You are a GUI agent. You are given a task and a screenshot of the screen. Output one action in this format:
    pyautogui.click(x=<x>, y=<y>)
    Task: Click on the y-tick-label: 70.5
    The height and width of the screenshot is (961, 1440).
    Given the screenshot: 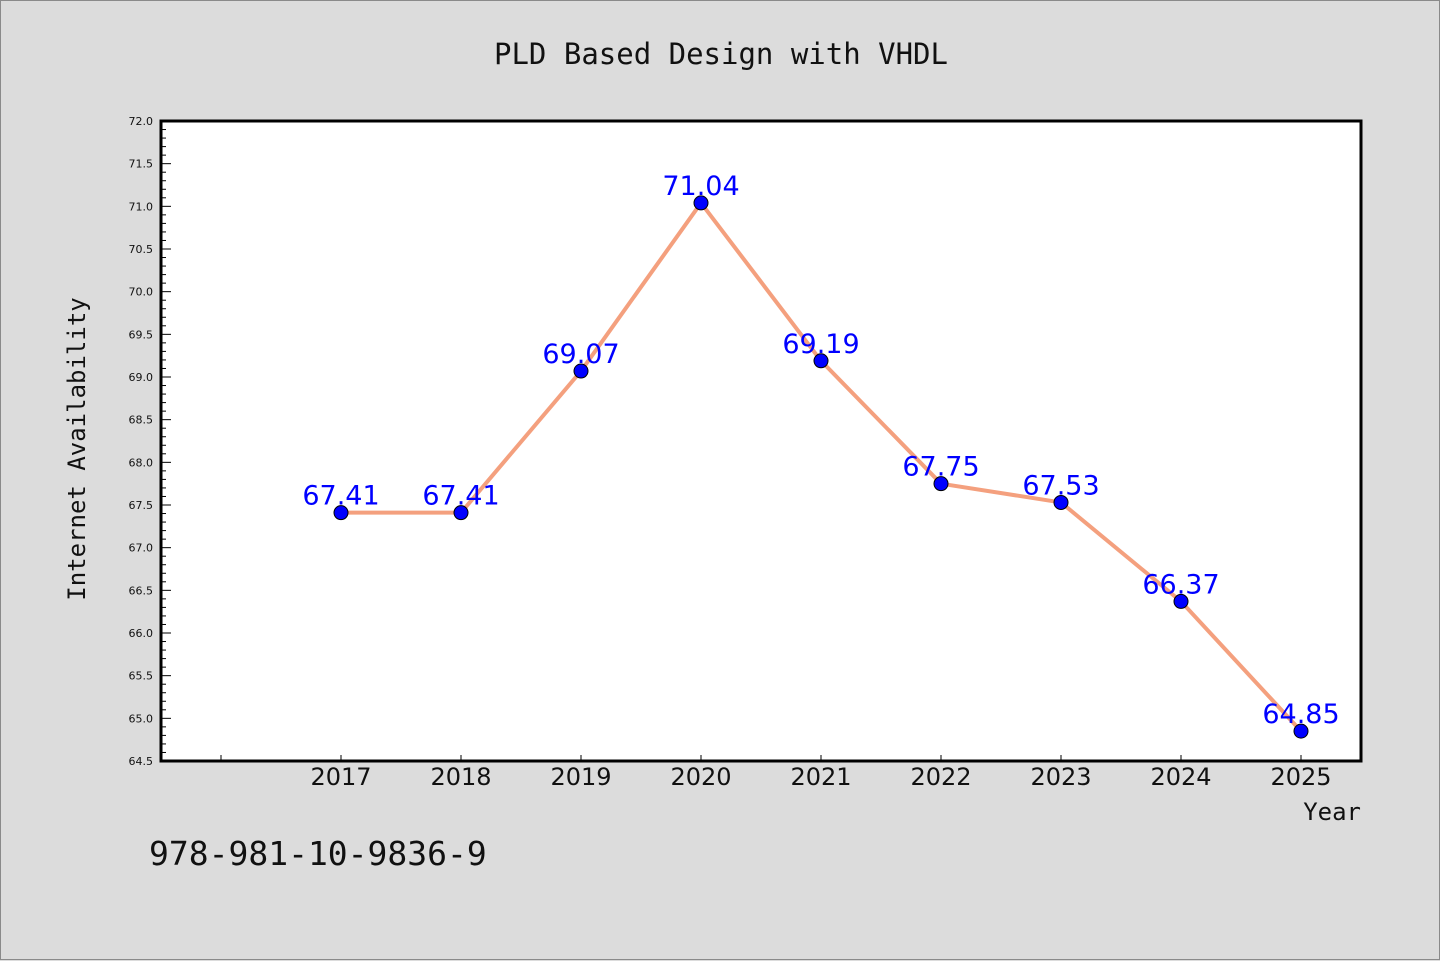 What is the action you would take?
    pyautogui.click(x=141, y=249)
    